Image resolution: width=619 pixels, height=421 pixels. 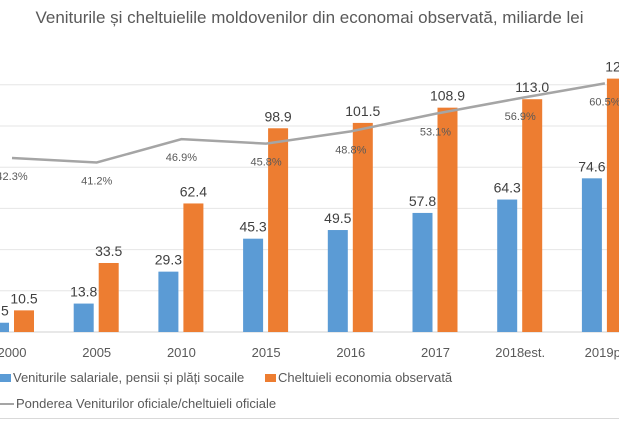 I want to click on x-tick-label: 2005, so click(x=96, y=352).